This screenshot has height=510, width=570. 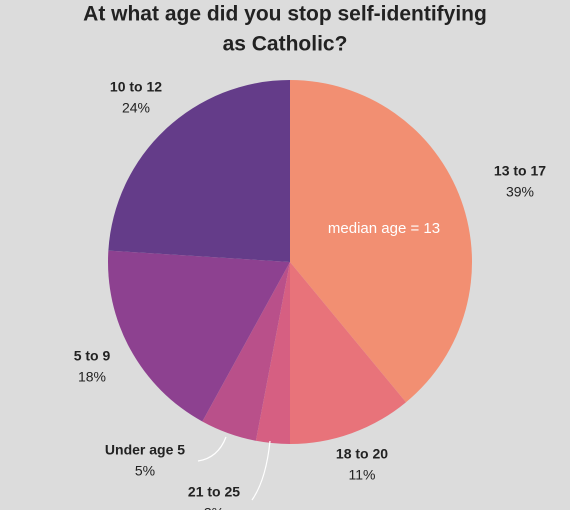 I want to click on value-label: 11%, so click(x=362, y=475).